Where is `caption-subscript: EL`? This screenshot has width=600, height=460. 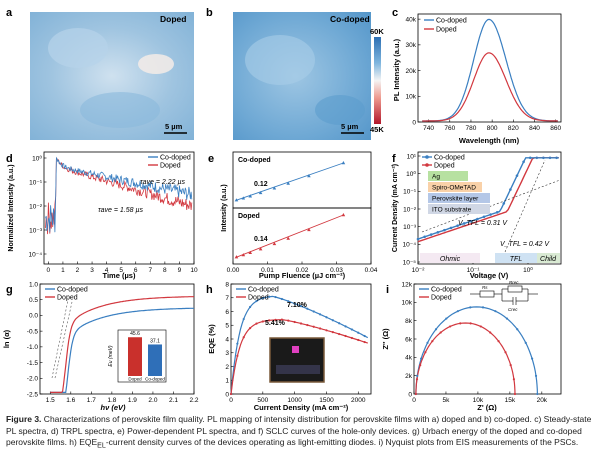 caption-subscript: EL is located at coordinates (101, 445).